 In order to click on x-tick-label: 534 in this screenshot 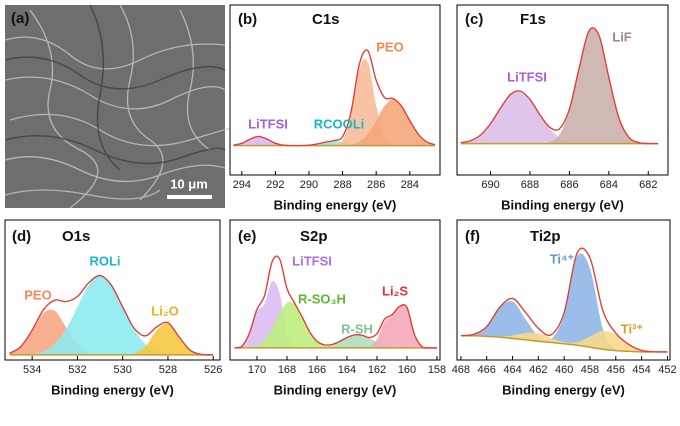, I will do `click(32, 370)`.